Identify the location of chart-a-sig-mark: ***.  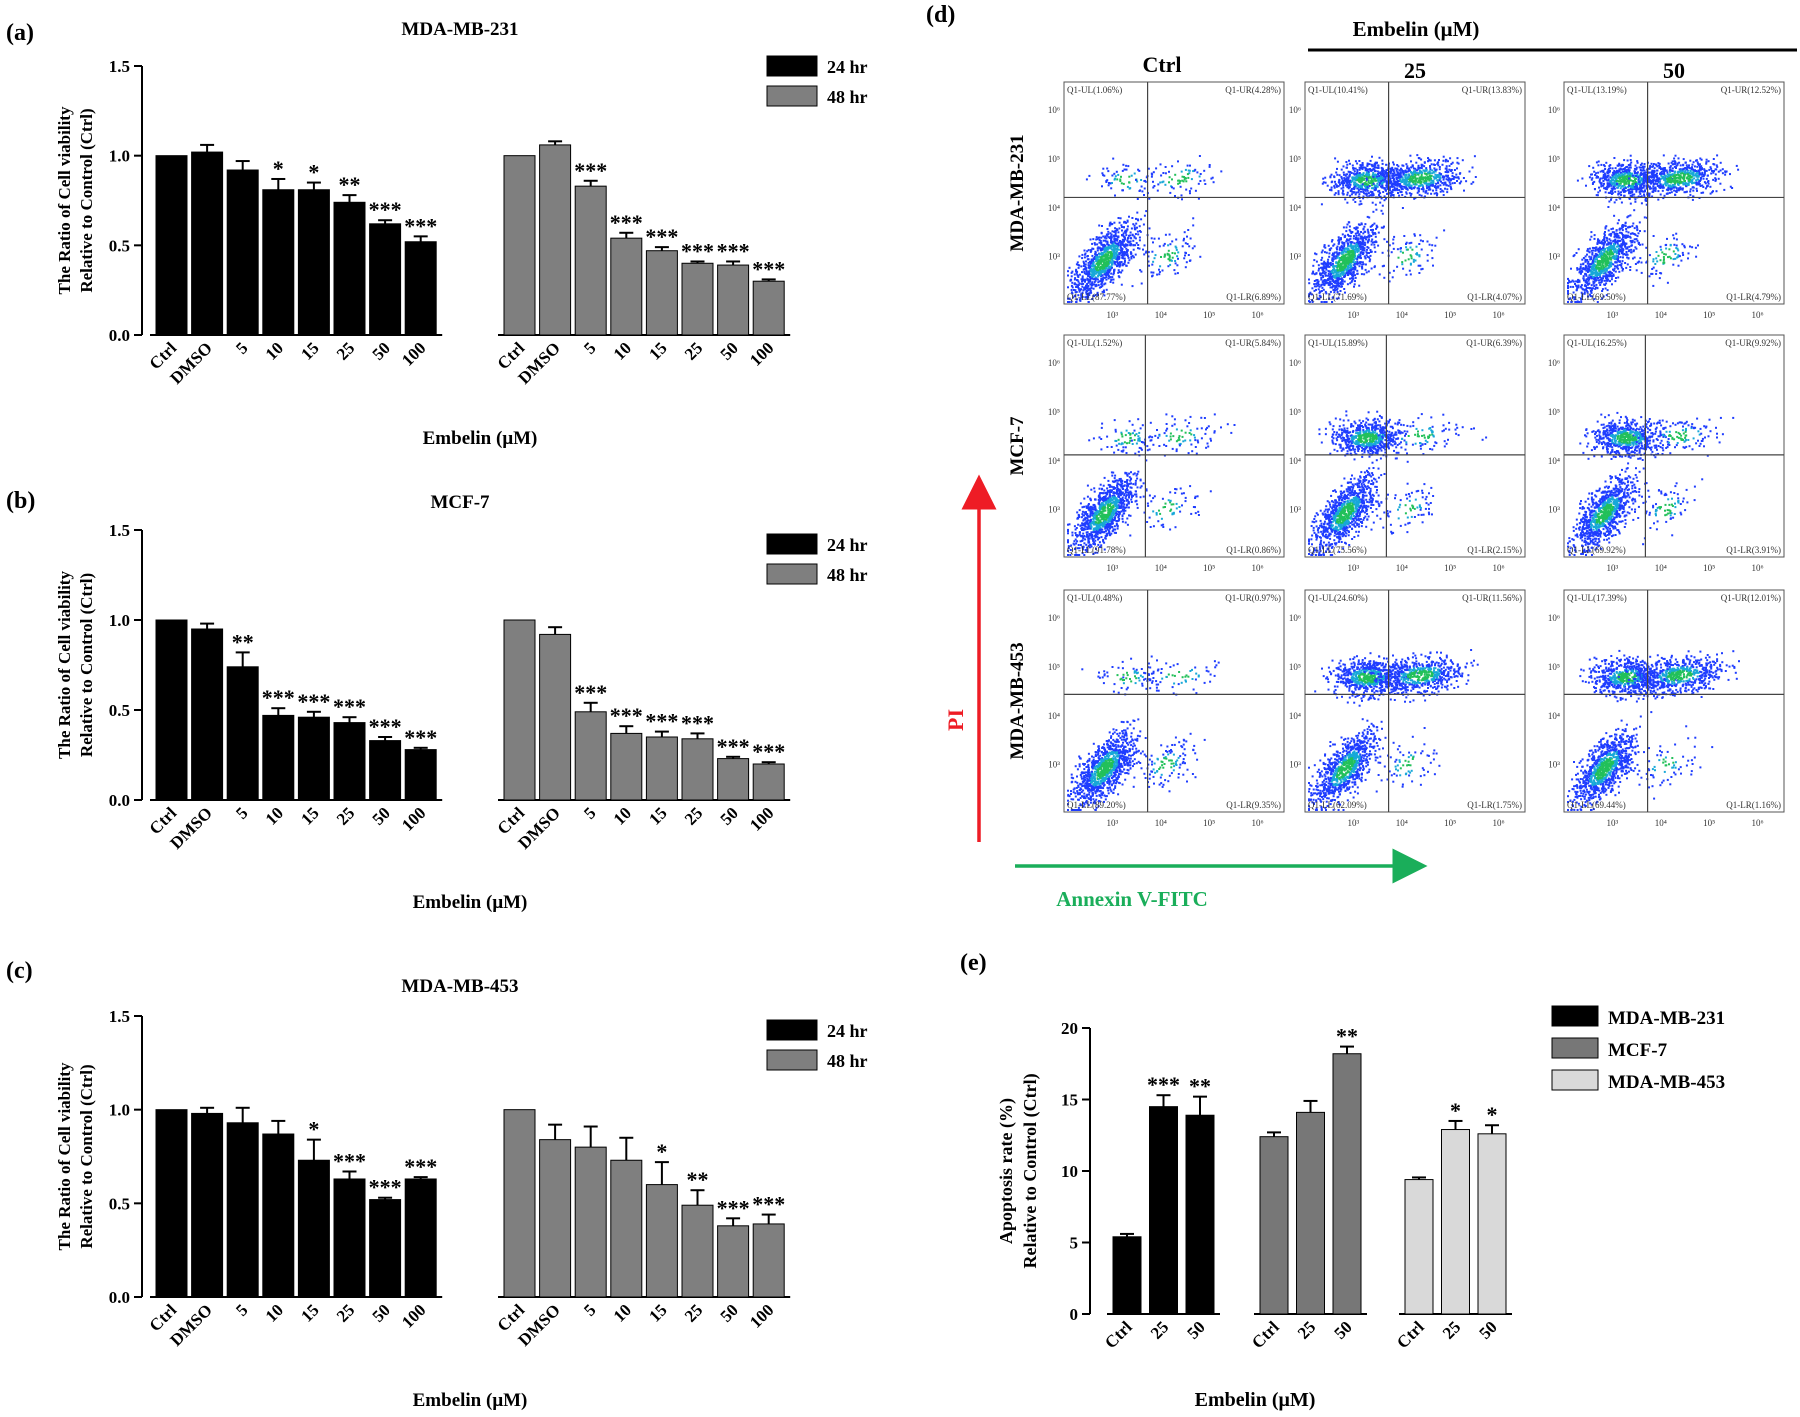
(626, 222).